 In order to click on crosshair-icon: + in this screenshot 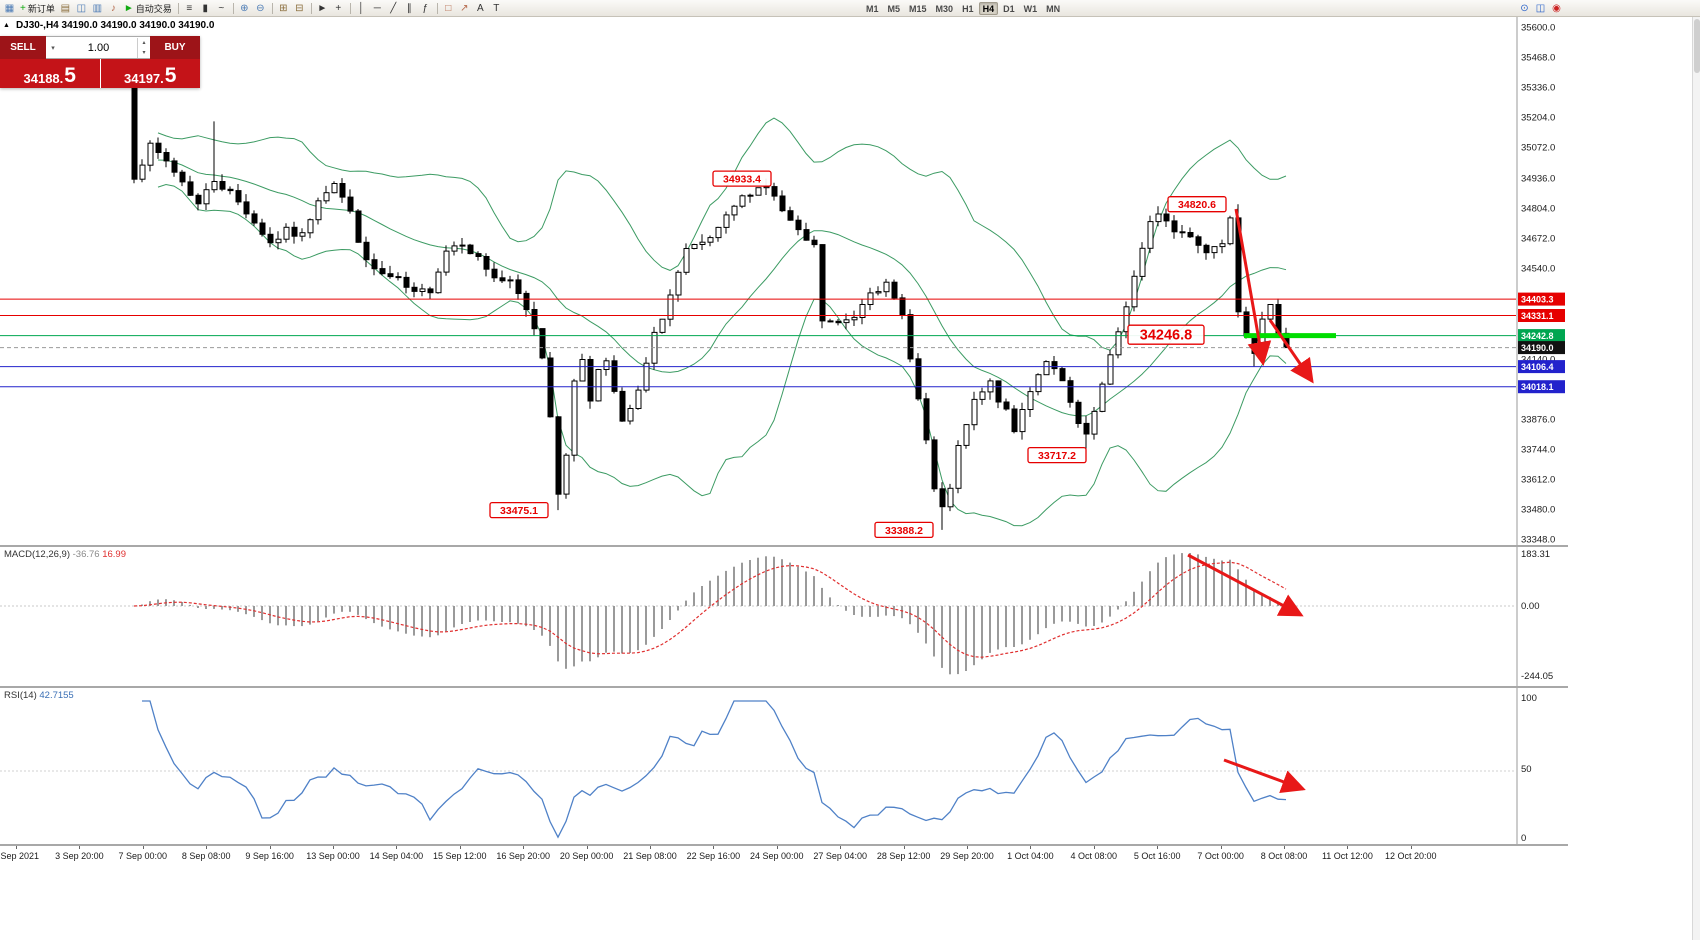, I will do `click(338, 9)`.